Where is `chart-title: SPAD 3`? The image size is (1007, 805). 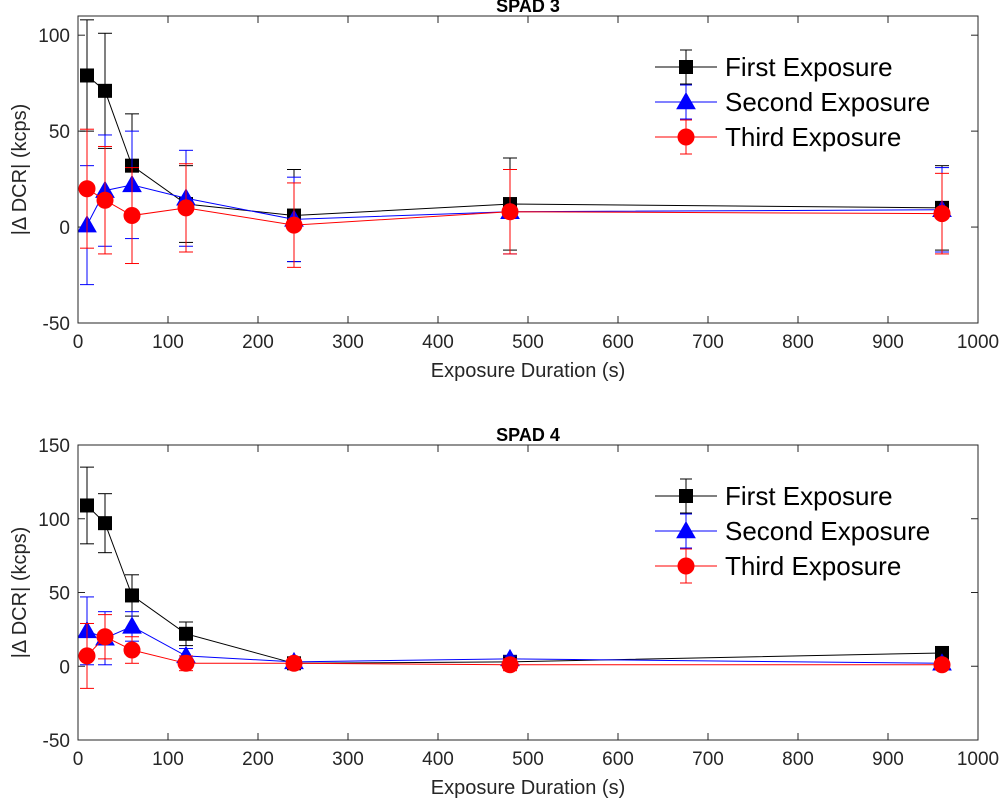
chart-title: SPAD 3 is located at coordinates (528, 8).